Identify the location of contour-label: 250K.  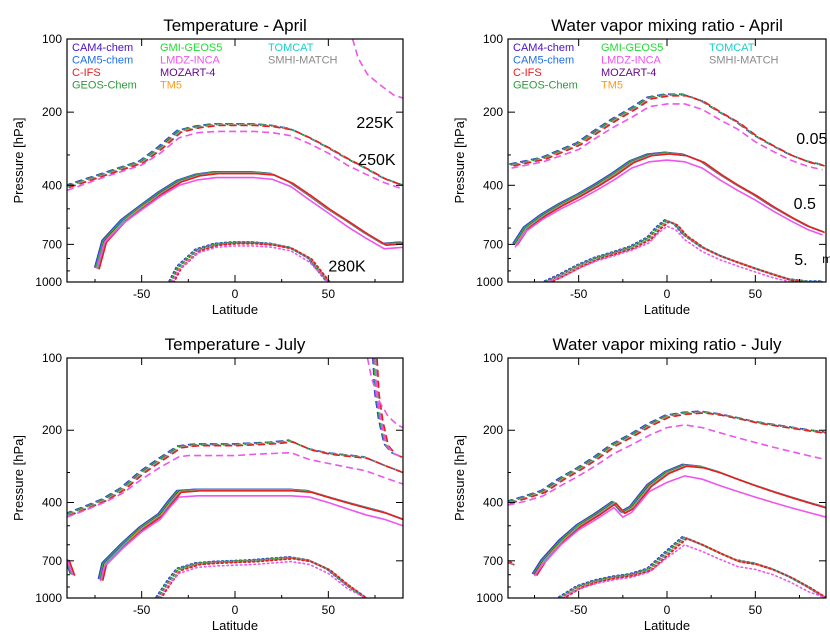
(377, 160).